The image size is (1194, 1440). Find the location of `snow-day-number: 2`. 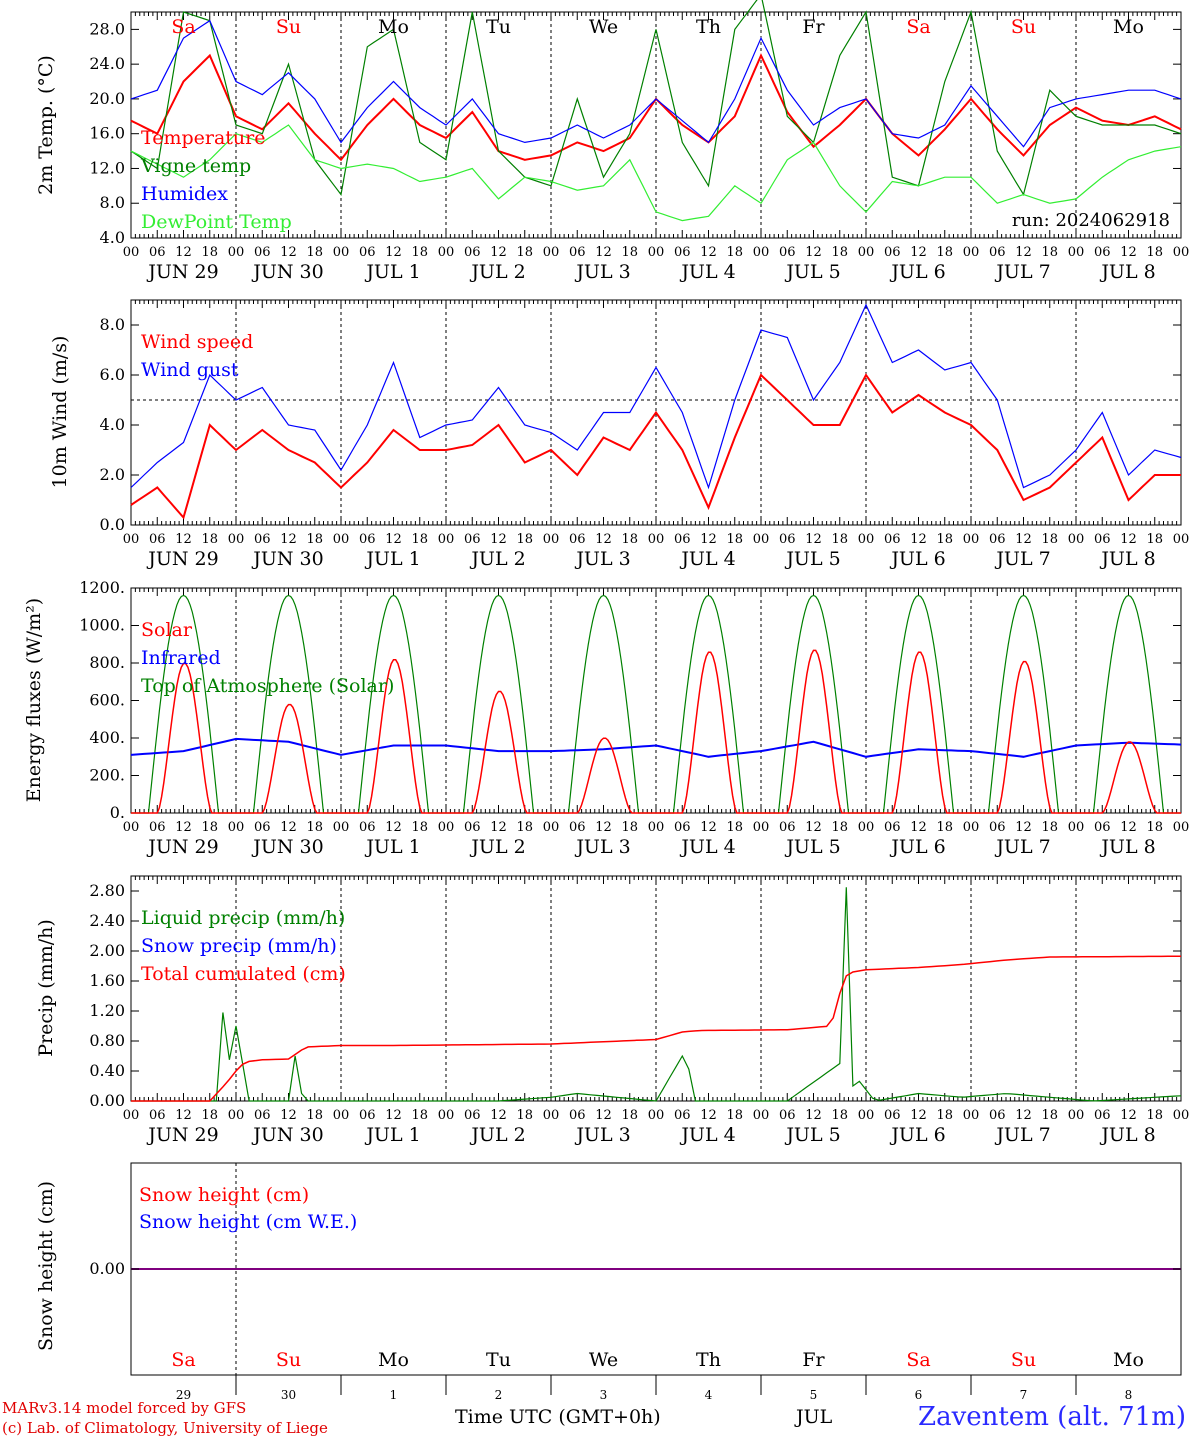

snow-day-number: 2 is located at coordinates (499, 1395).